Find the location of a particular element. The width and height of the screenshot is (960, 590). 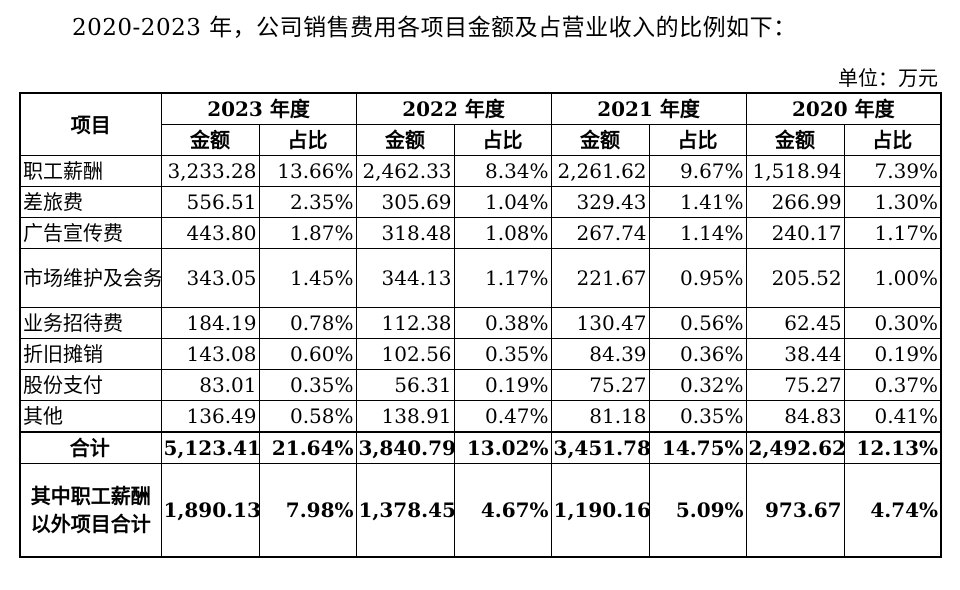

cell: 556.51 is located at coordinates (210, 202).